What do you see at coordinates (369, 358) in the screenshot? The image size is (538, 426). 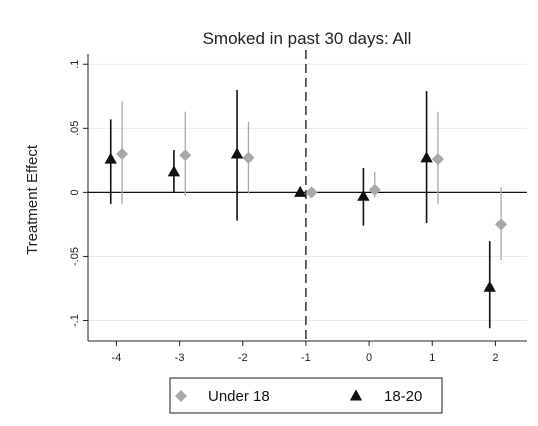 I see `x-tick-label-4: 0` at bounding box center [369, 358].